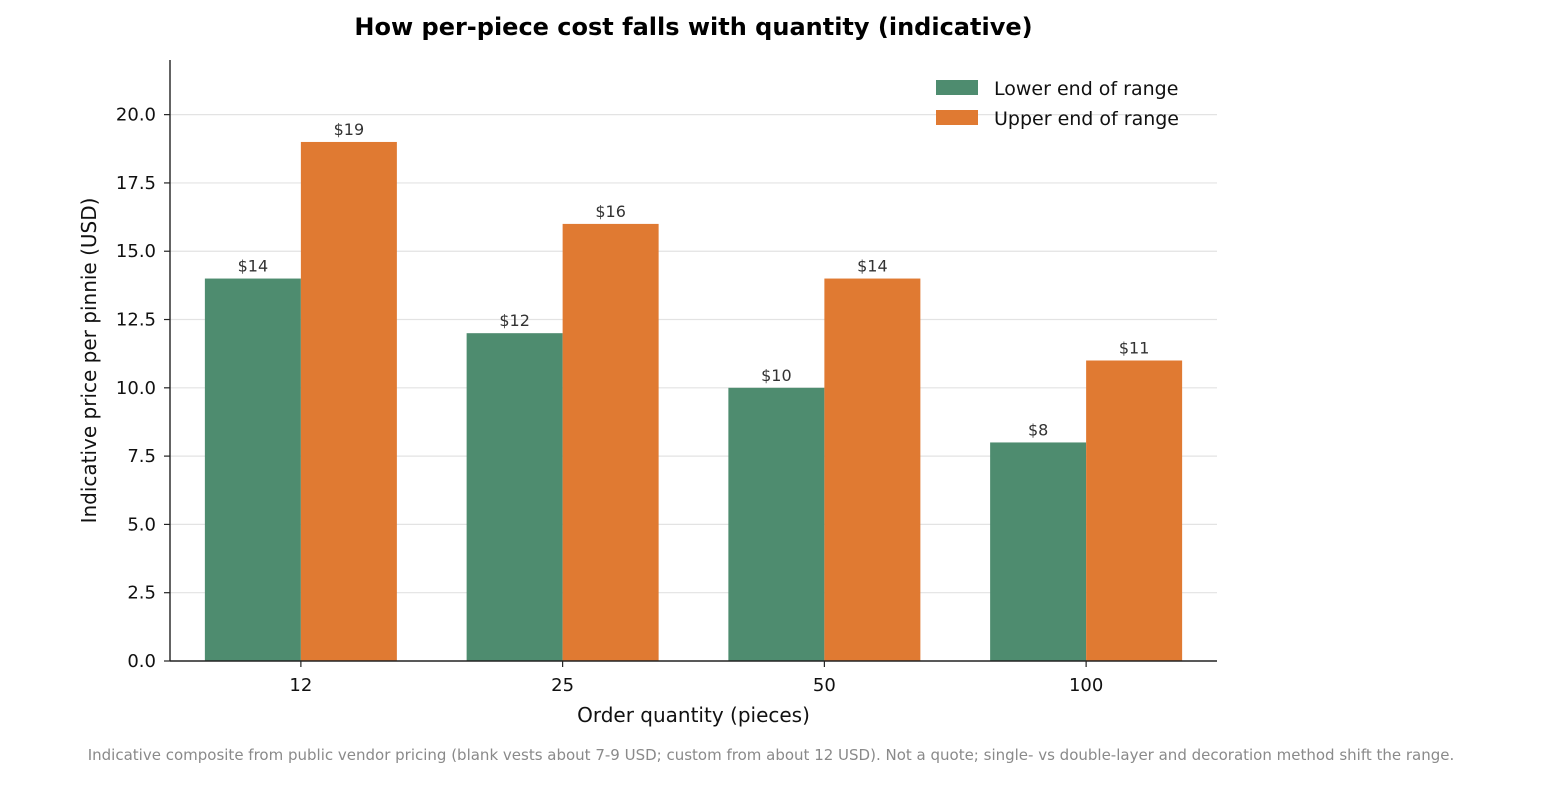  Describe the element at coordinates (136, 388) in the screenshot. I see `y-tick-label: 10.0` at that location.